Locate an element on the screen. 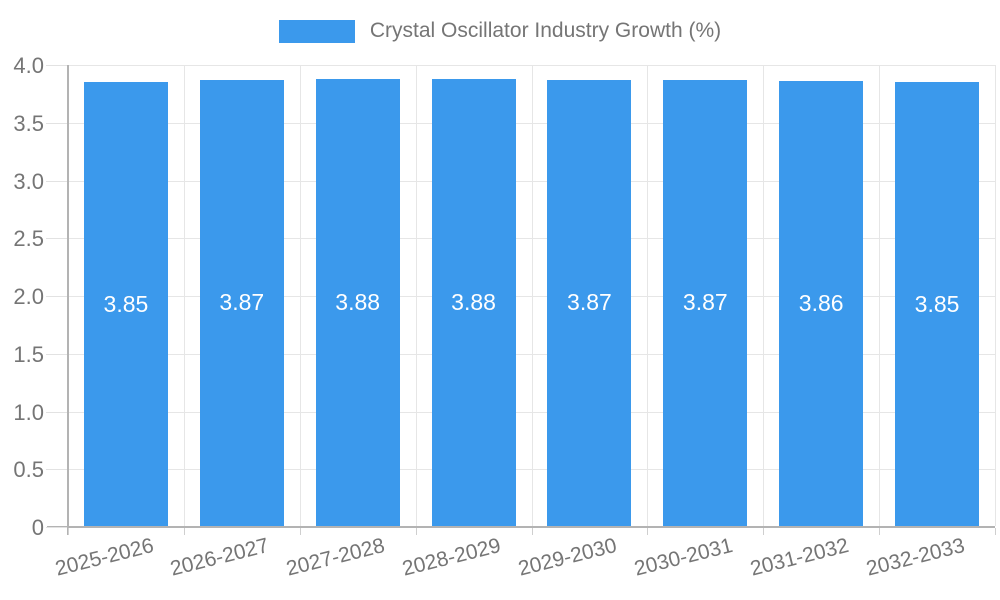  y-axis-label: 2.0 is located at coordinates (28, 296).